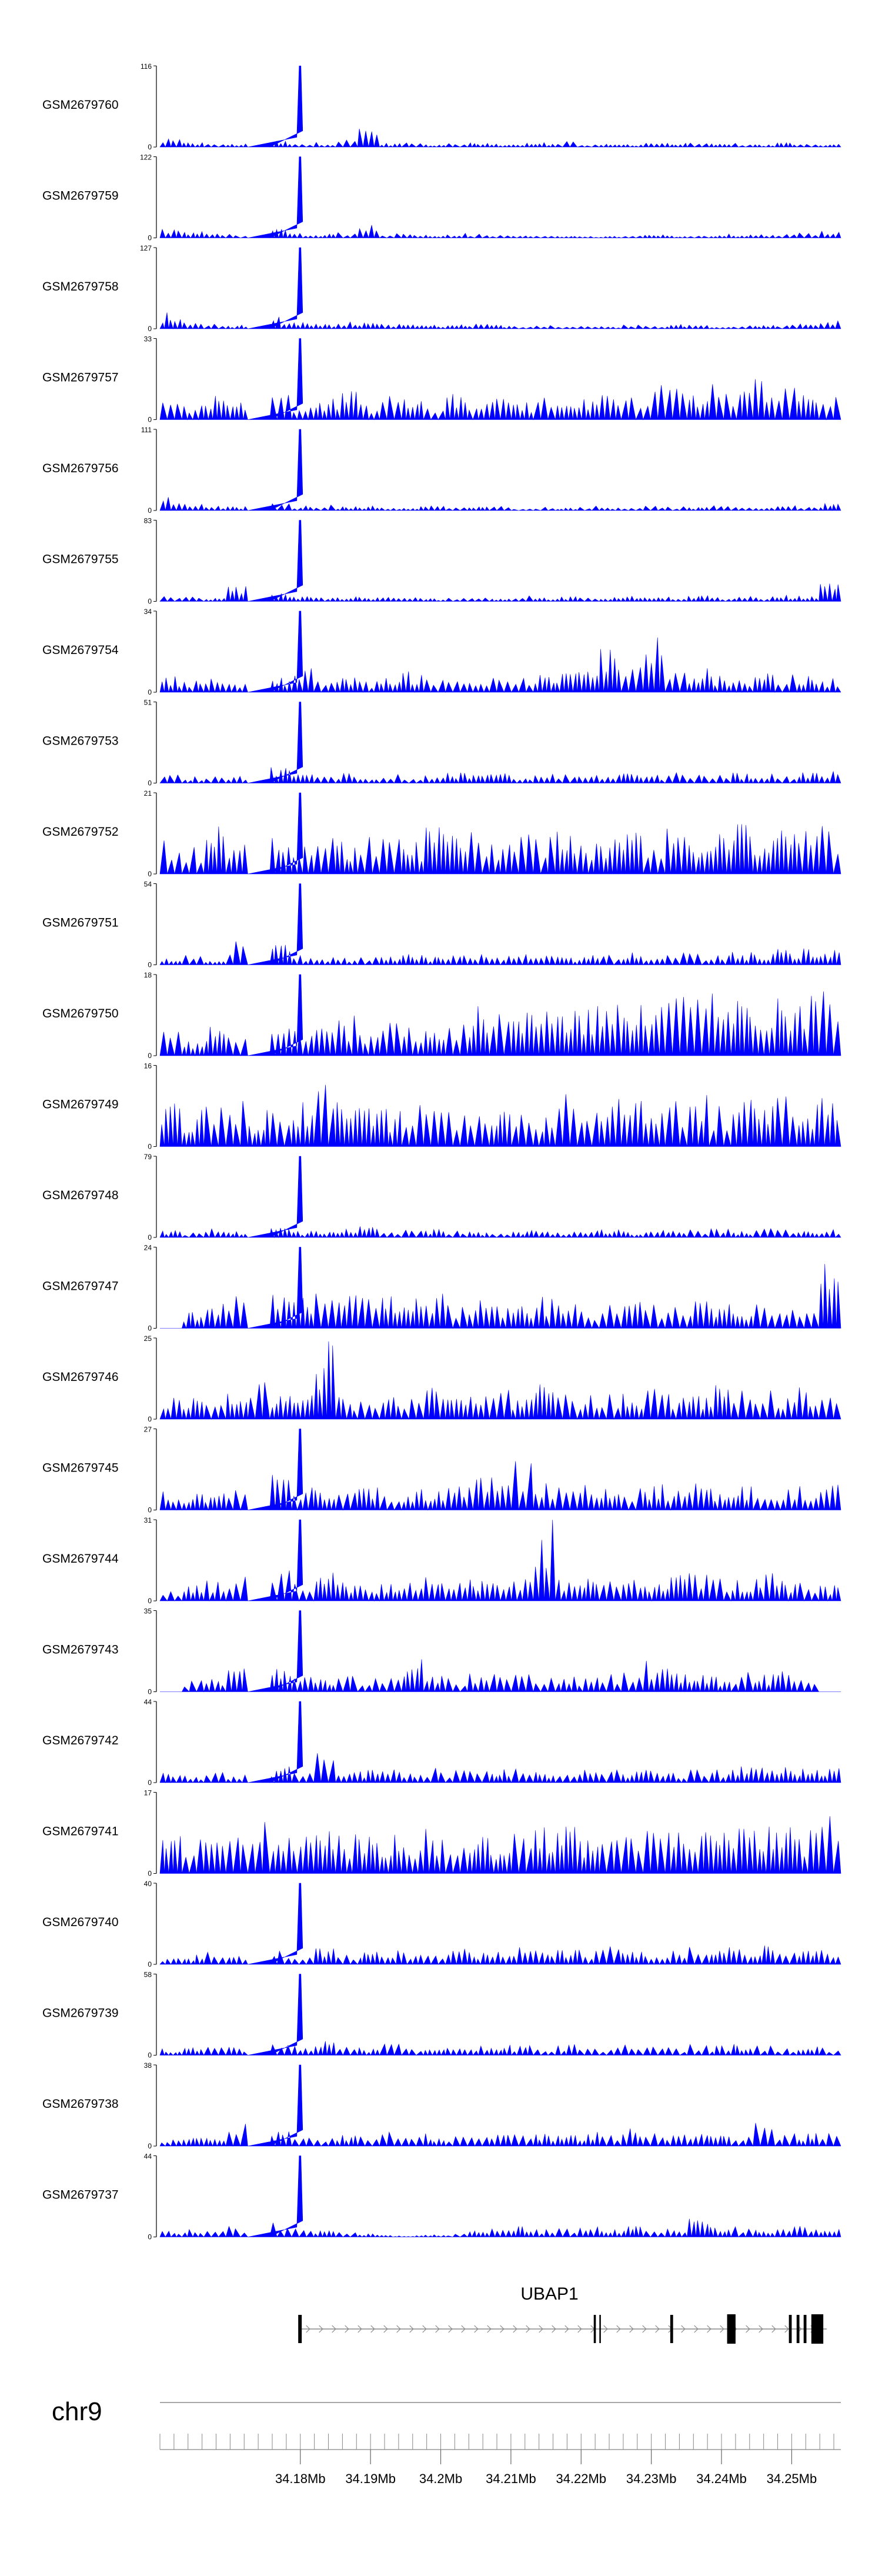  Describe the element at coordinates (80, 2104) in the screenshot. I see `track-label: GSM2679738` at that location.